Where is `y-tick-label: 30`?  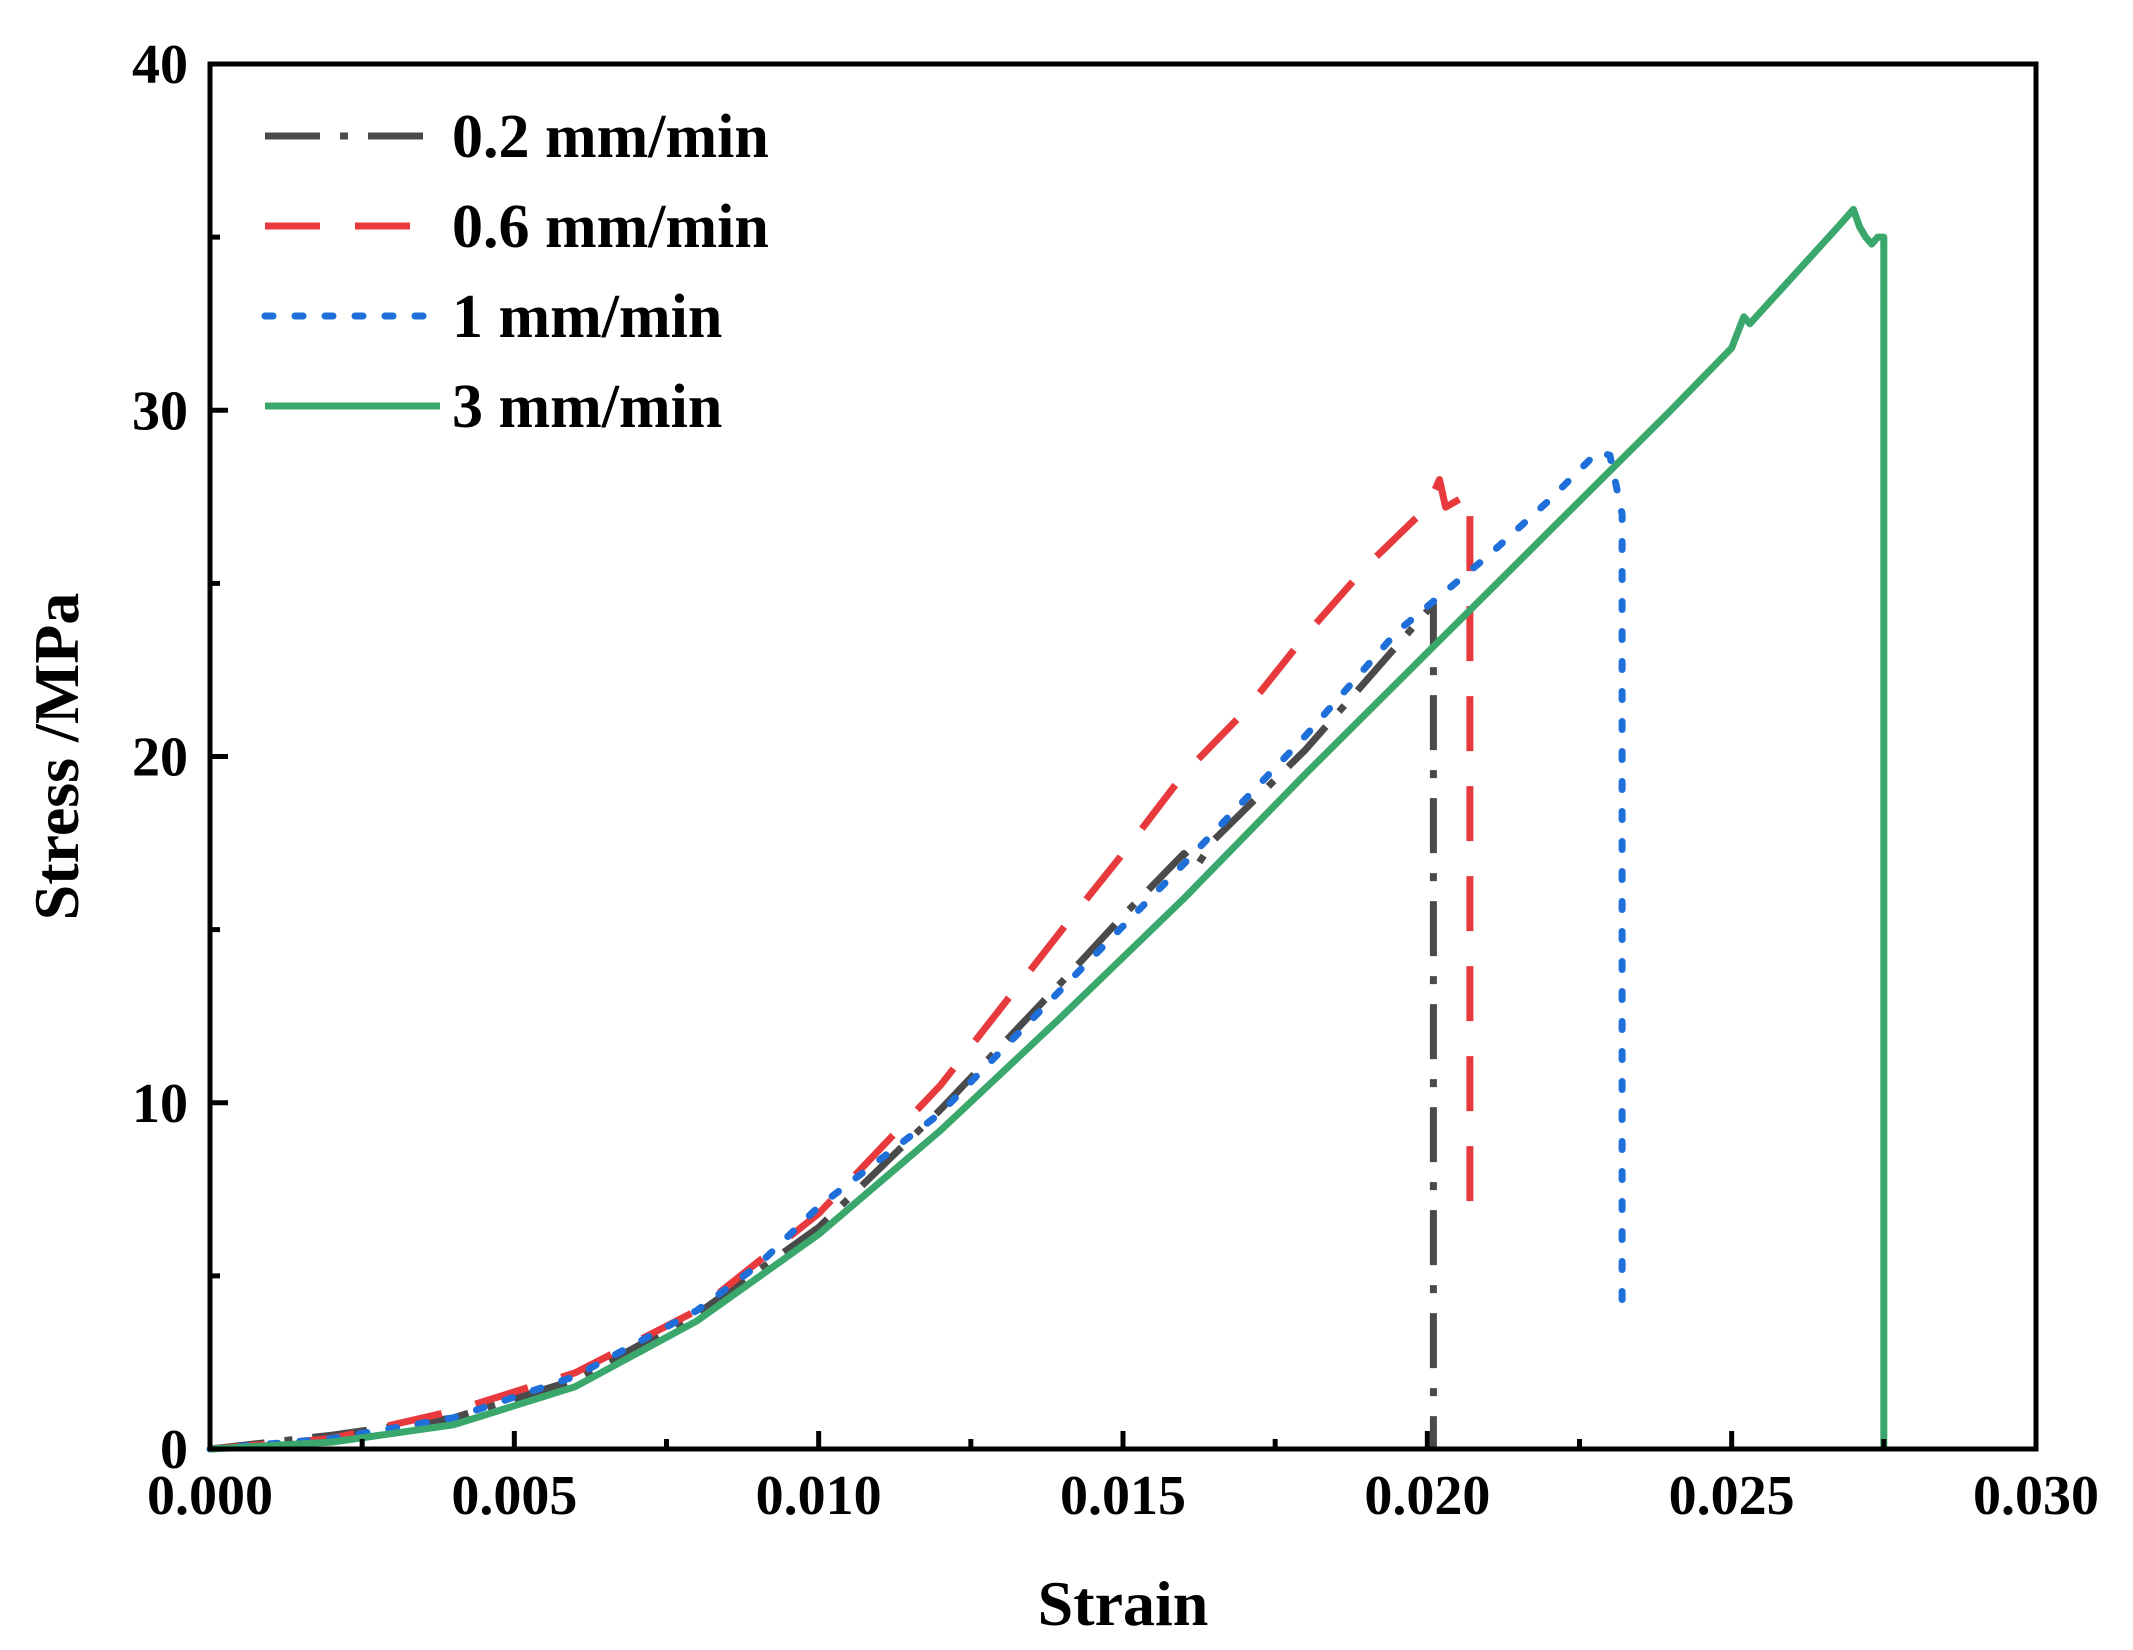
y-tick-label: 30 is located at coordinates (160, 411).